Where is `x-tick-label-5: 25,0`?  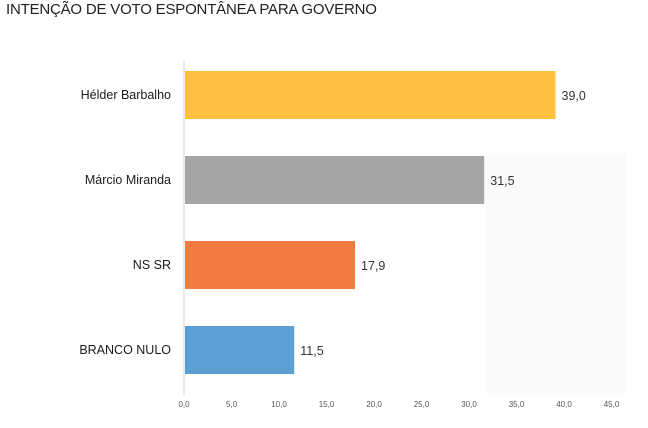
x-tick-label-5: 25,0 is located at coordinates (422, 404).